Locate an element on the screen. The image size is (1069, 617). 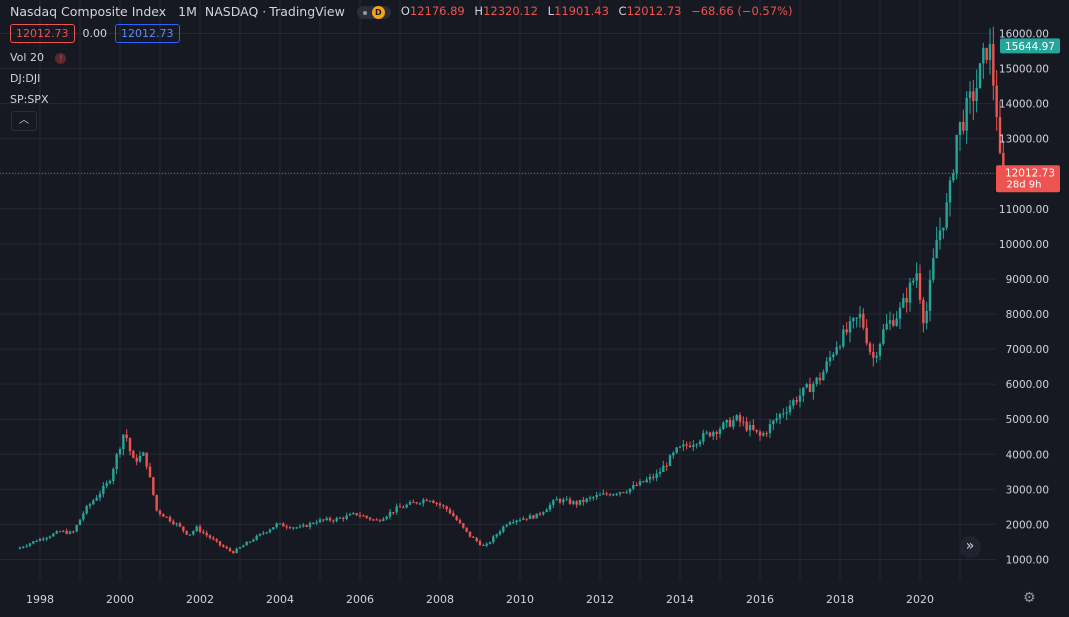
value-box-red: 12012.73 is located at coordinates (42, 33).